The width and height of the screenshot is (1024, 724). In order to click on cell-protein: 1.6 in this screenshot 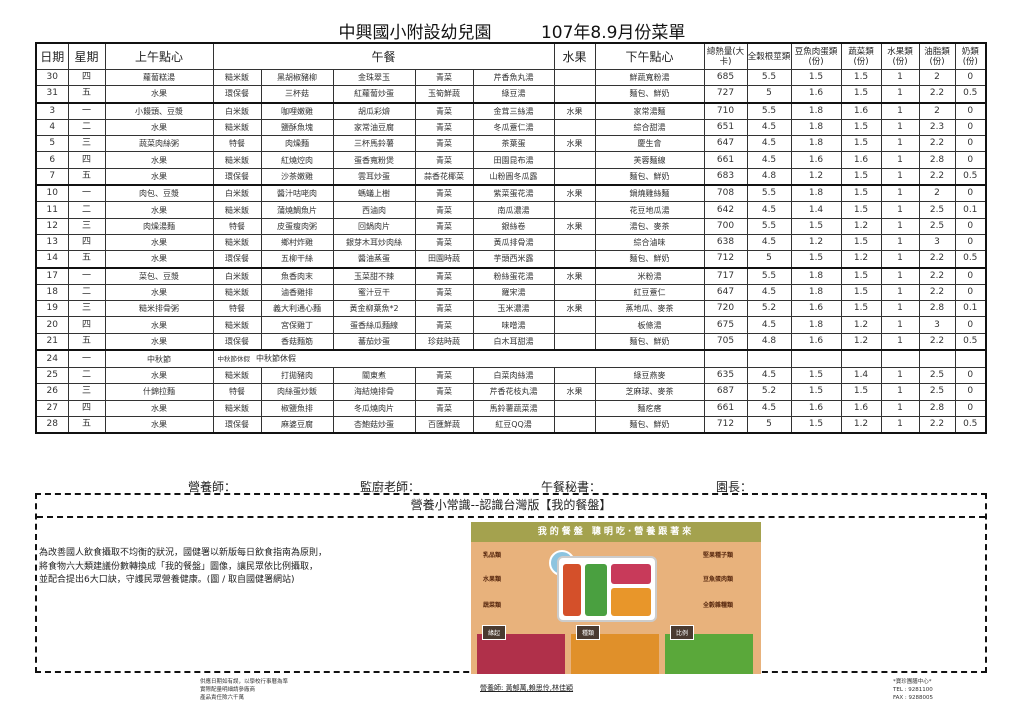, I will do `click(816, 309)`.